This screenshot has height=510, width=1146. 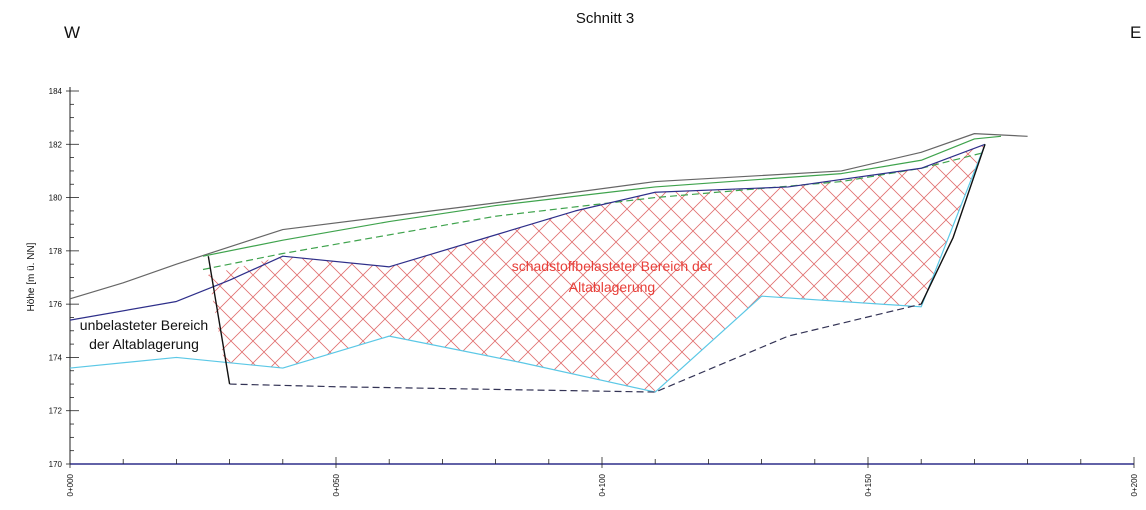 I want to click on x-tick-label: 0+000, so click(x=70, y=484).